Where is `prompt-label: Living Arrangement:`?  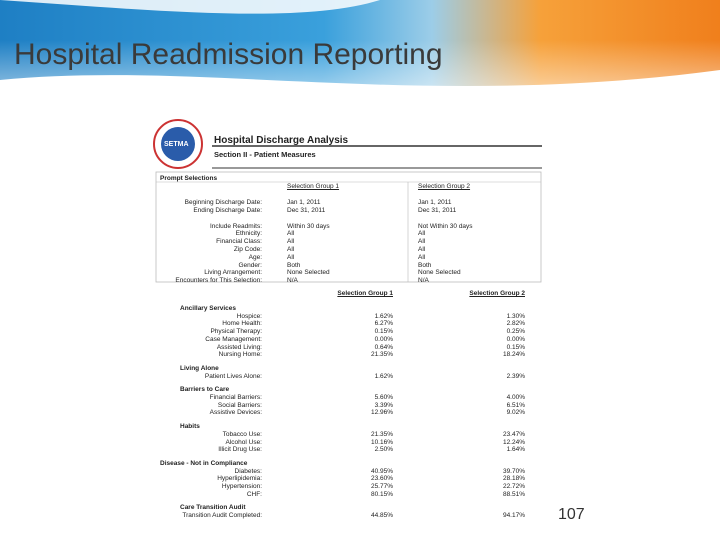
prompt-label: Living Arrangement: is located at coordinates (233, 273).